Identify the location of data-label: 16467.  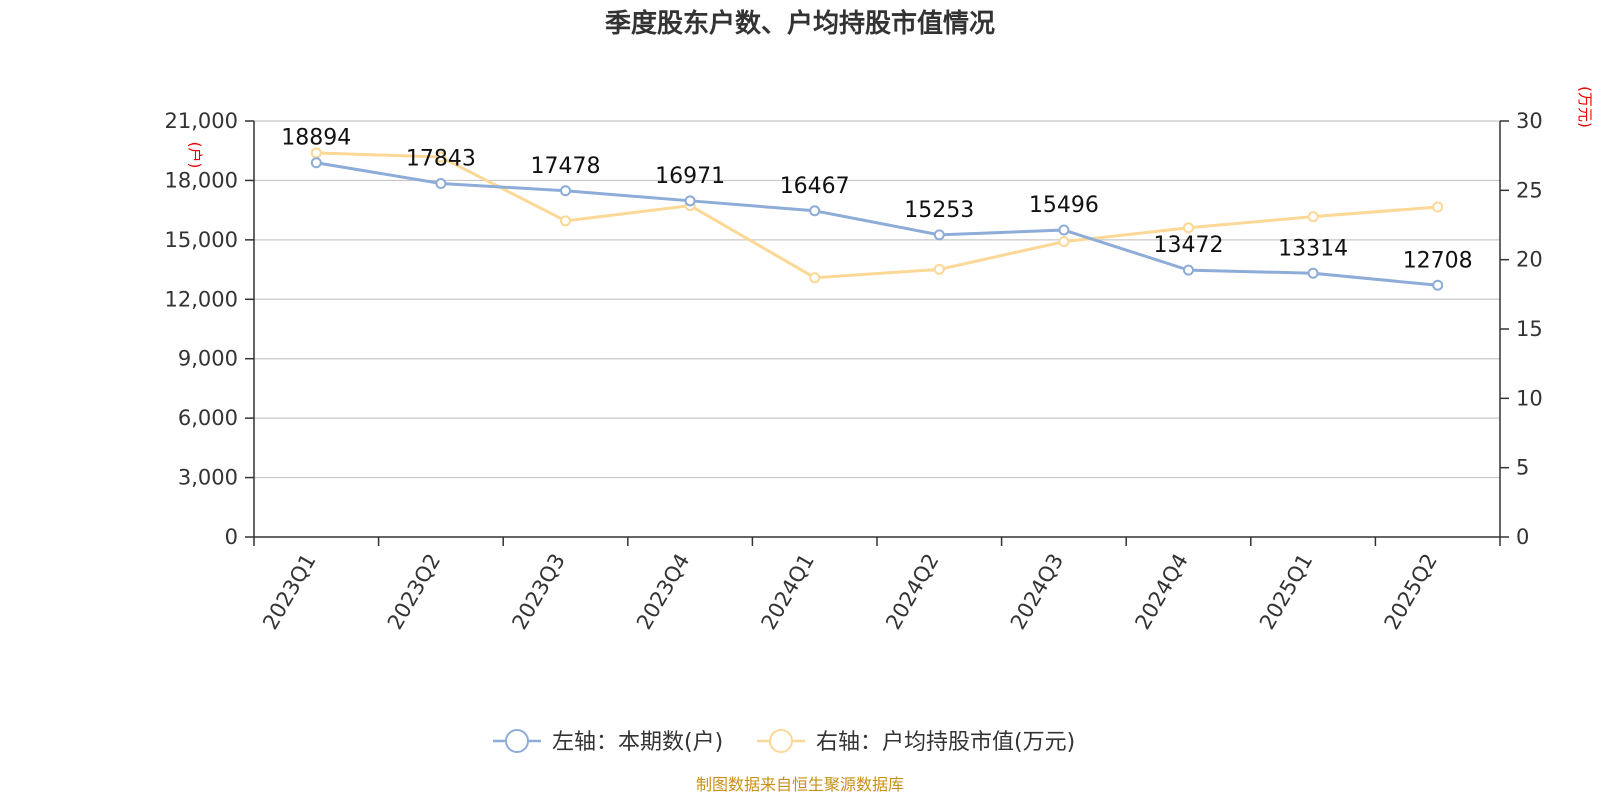
(815, 186).